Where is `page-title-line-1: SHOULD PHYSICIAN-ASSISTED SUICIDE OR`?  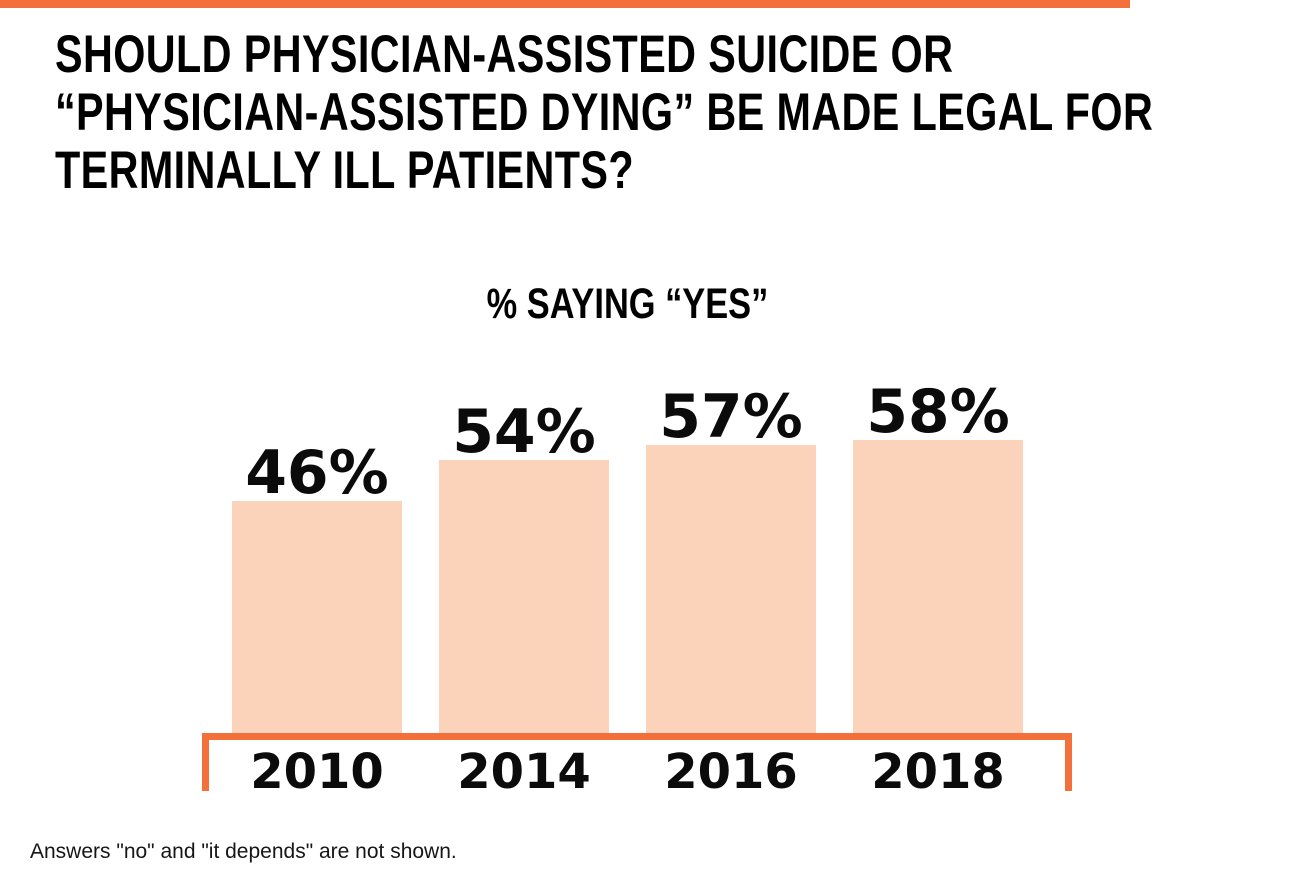 page-title-line-1: SHOULD PHYSICIAN-ASSISTED SUICIDE OR is located at coordinates (504, 54).